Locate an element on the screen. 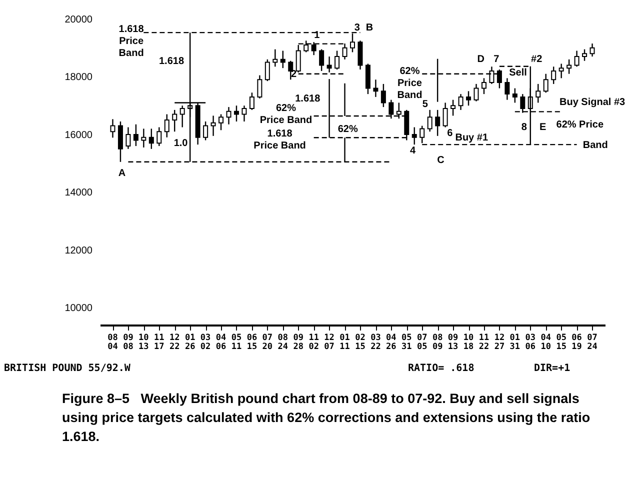 The image size is (641, 479). y-tick-label: 16000 is located at coordinates (78, 135).